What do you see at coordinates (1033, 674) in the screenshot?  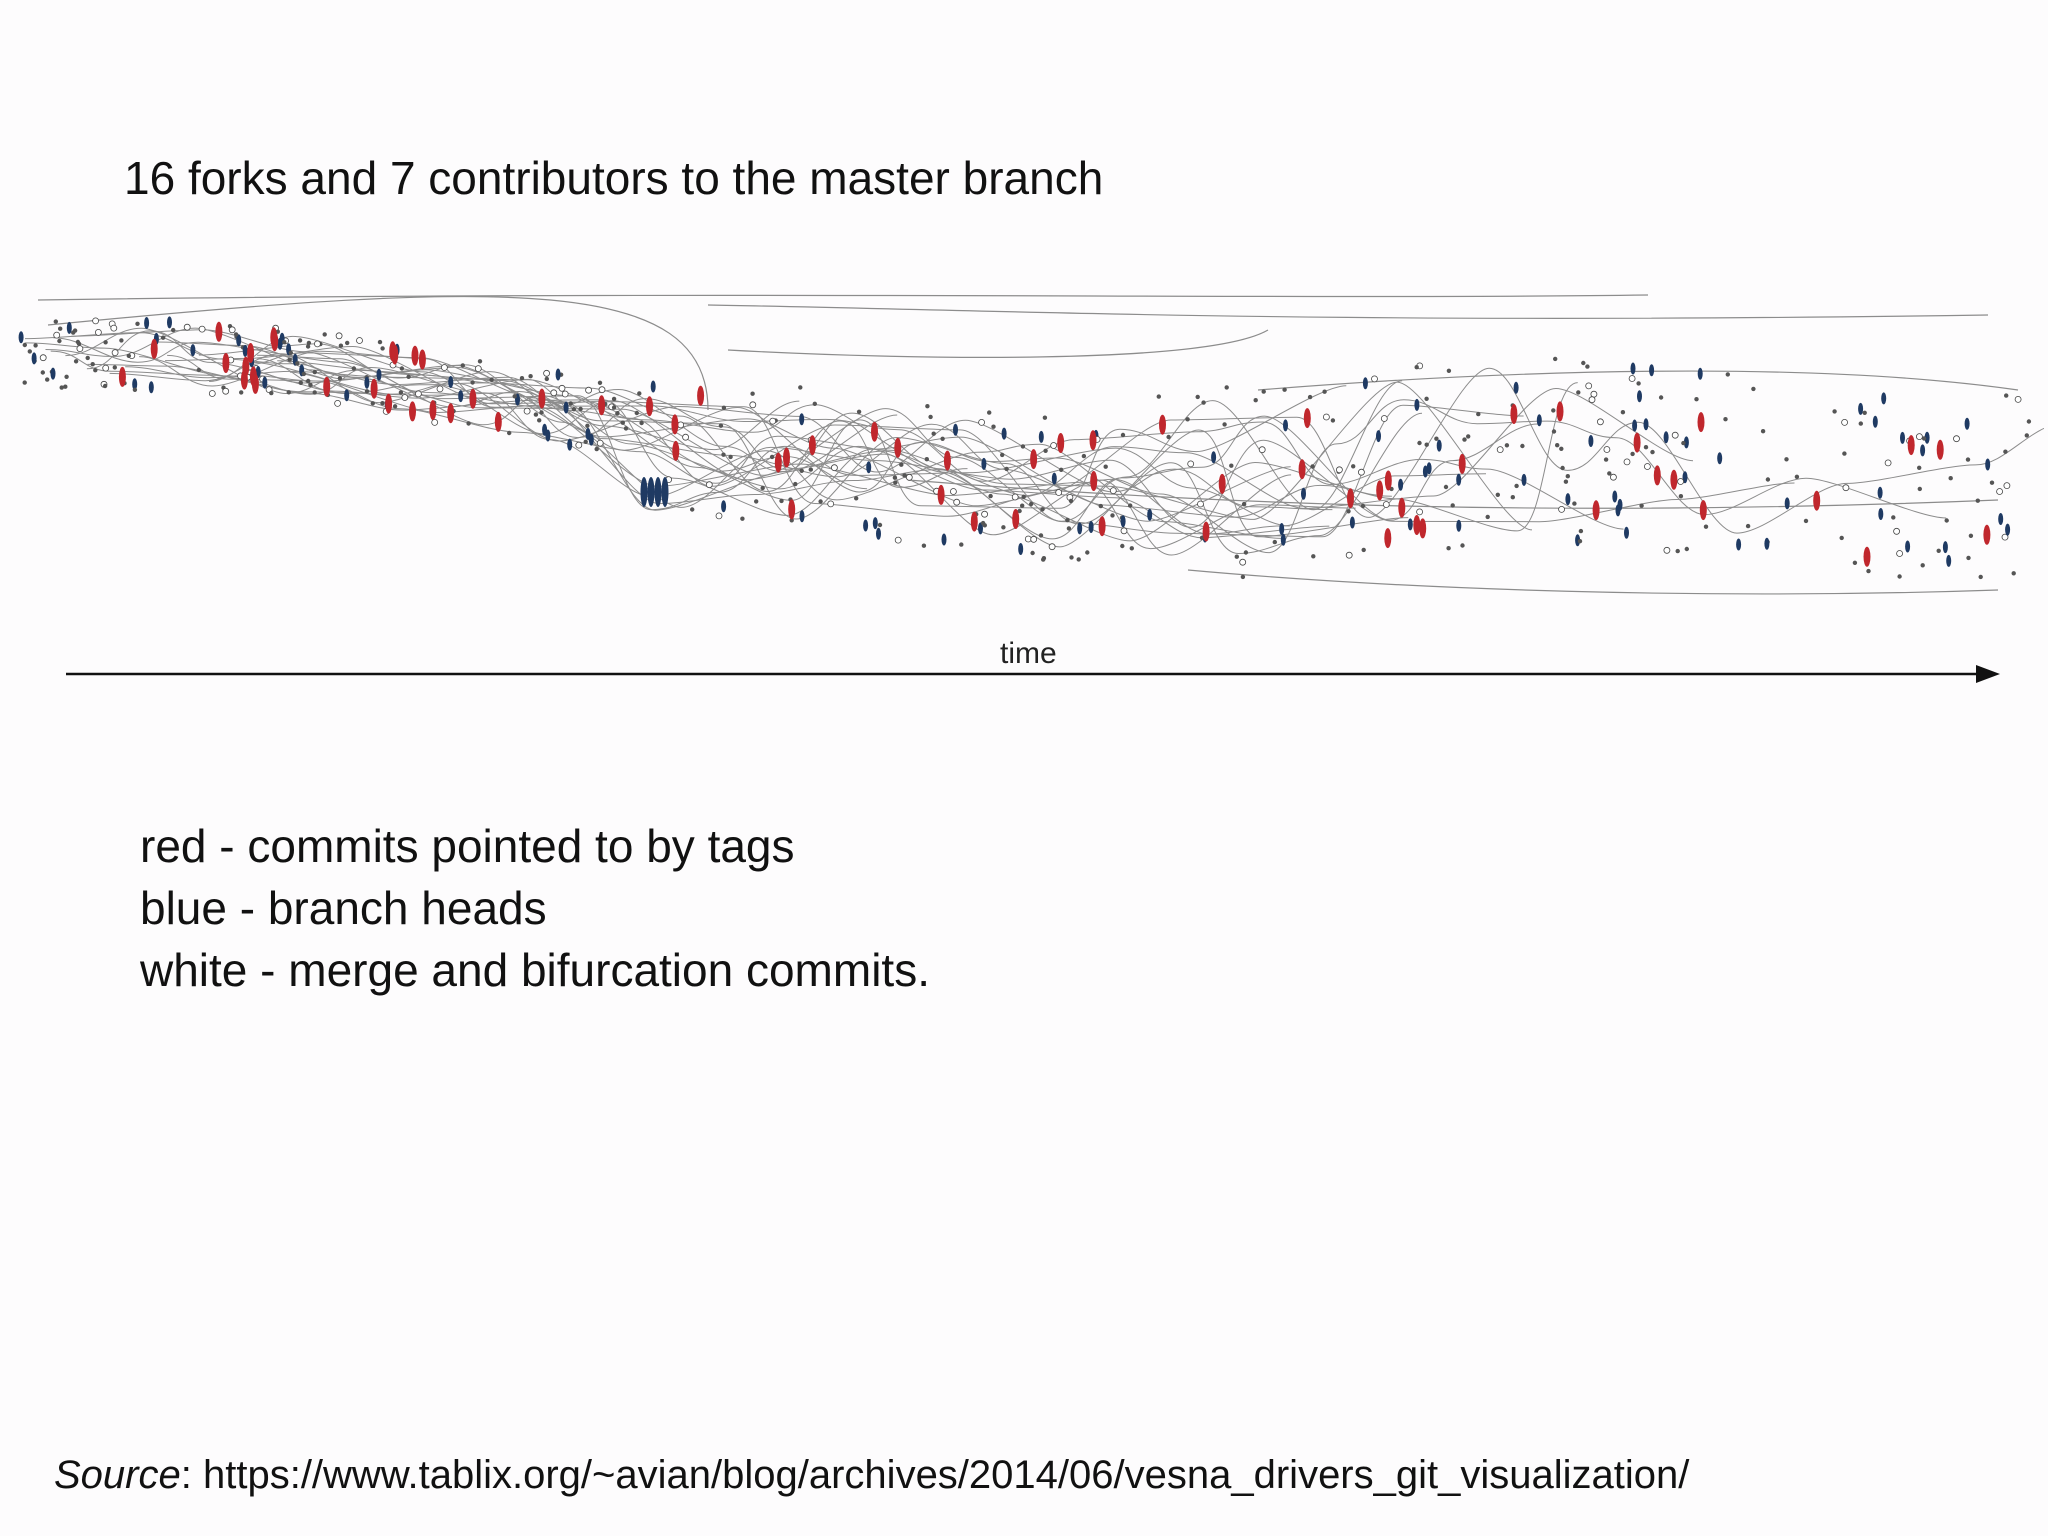 I see `time-axis-arrow` at bounding box center [1033, 674].